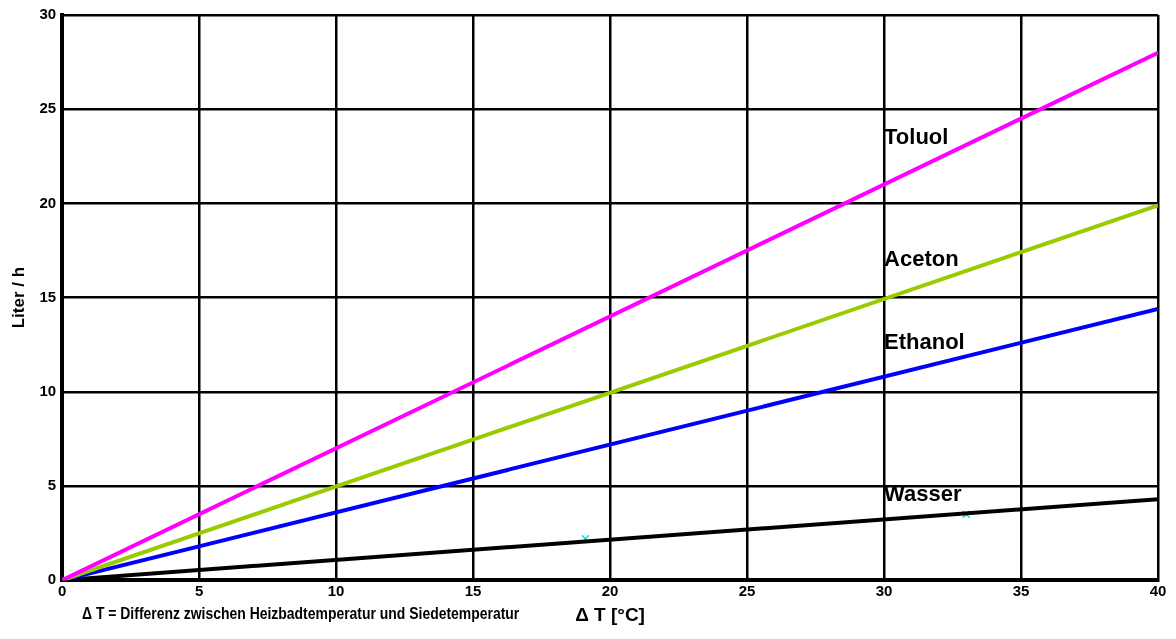 The width and height of the screenshot is (1176, 639). Describe the element at coordinates (301, 614) in the screenshot. I see `text: Δ T = Differenz zwischen Heizbadtemperatur und Siedetemperatur` at that location.